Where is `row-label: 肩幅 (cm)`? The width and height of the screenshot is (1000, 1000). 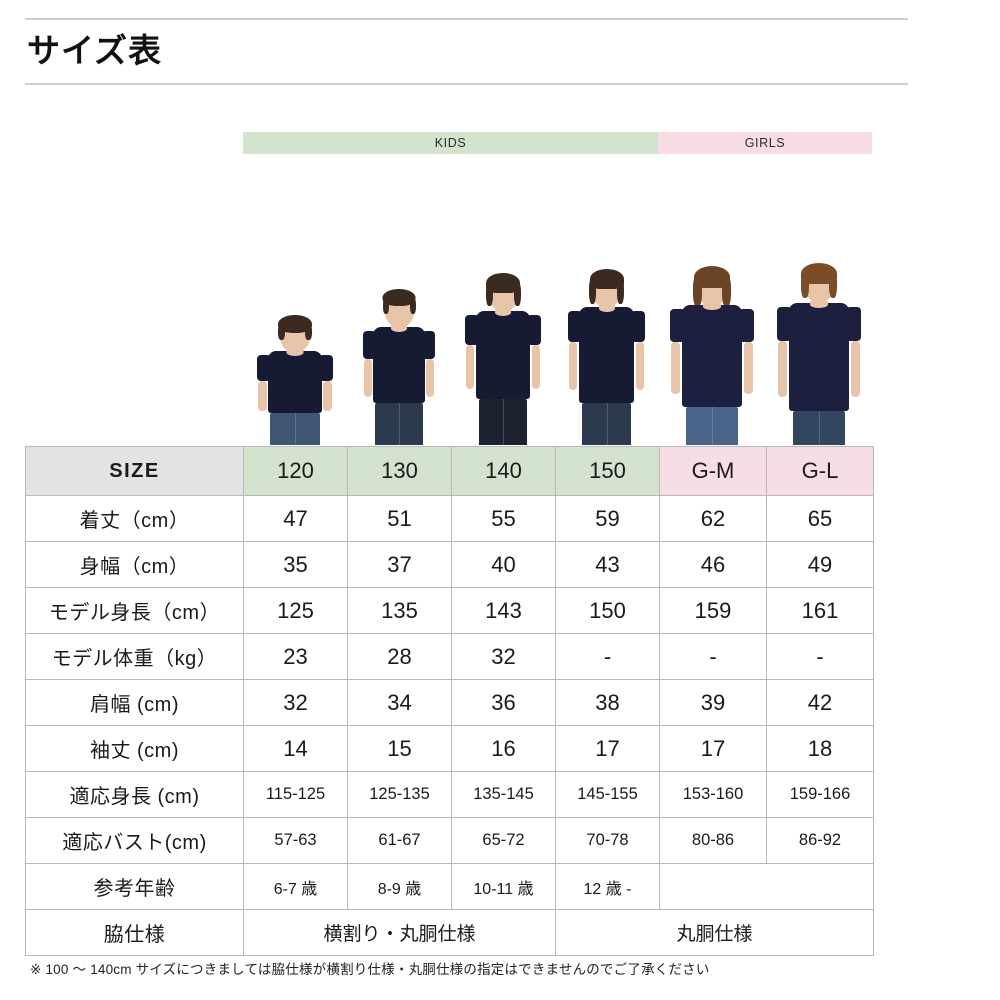
row-label: 肩幅 (cm) is located at coordinates (134, 702).